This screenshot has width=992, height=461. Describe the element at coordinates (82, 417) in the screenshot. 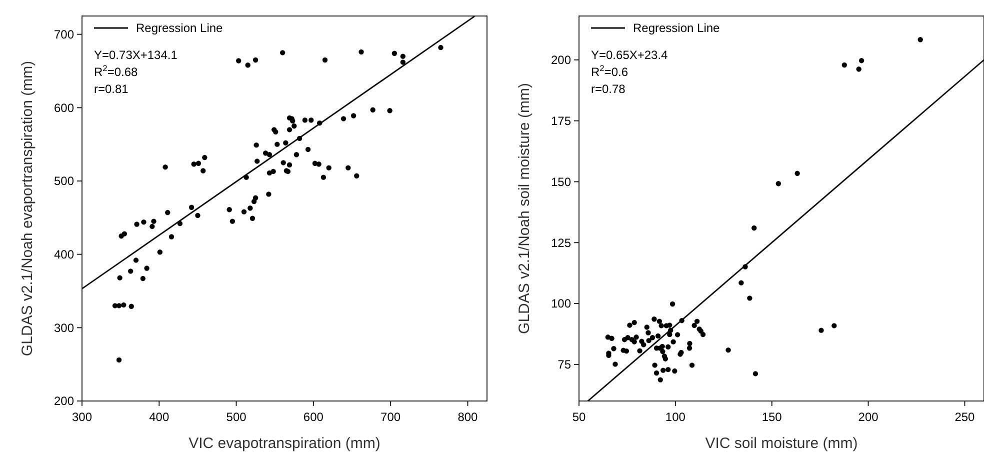

I see `x-tick-label: 300` at that location.